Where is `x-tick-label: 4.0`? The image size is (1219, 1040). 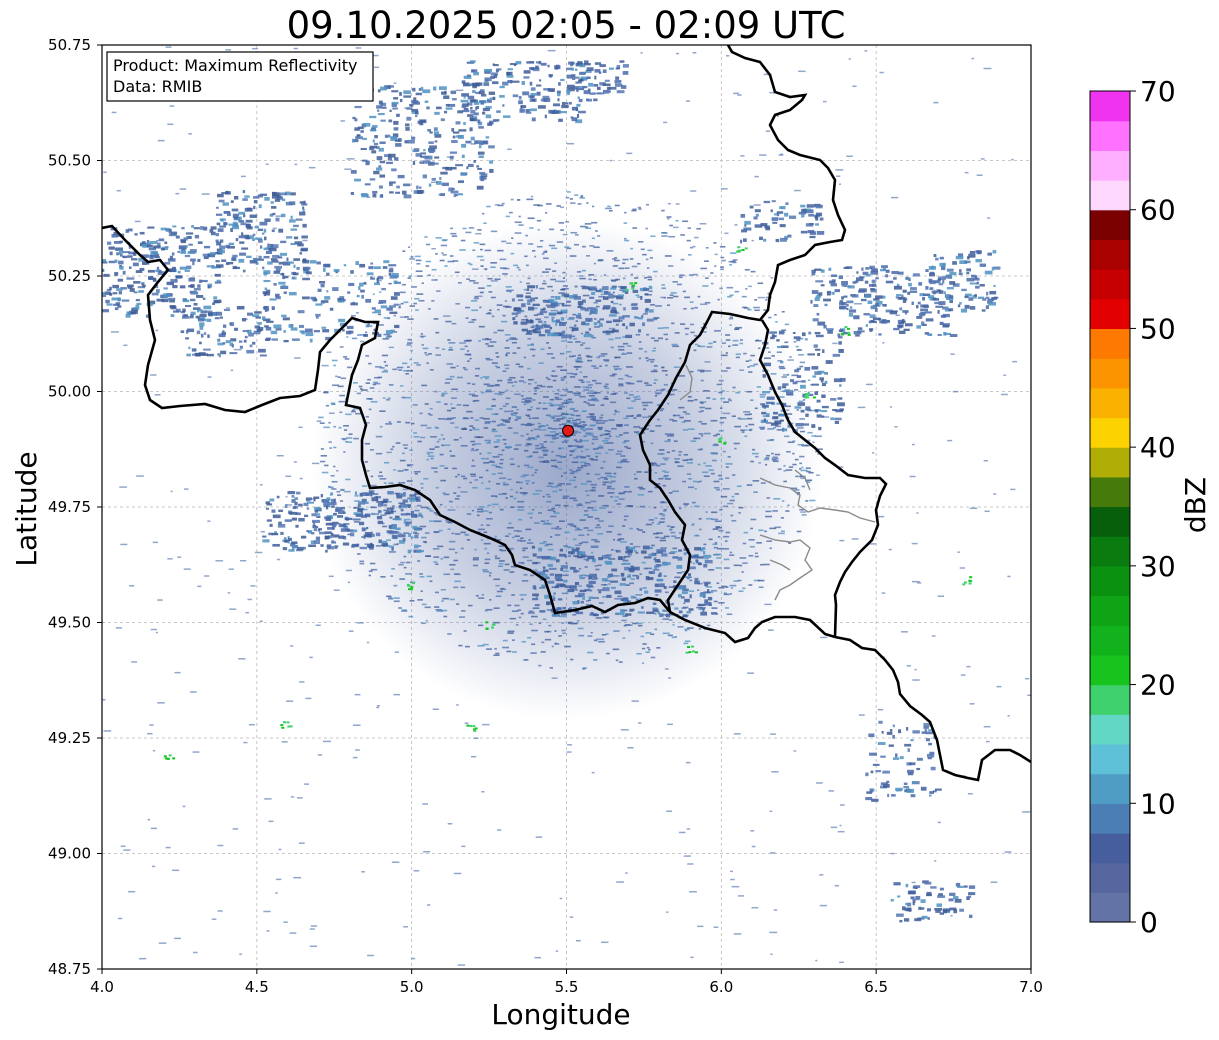
x-tick-label: 4.0 is located at coordinates (102, 987).